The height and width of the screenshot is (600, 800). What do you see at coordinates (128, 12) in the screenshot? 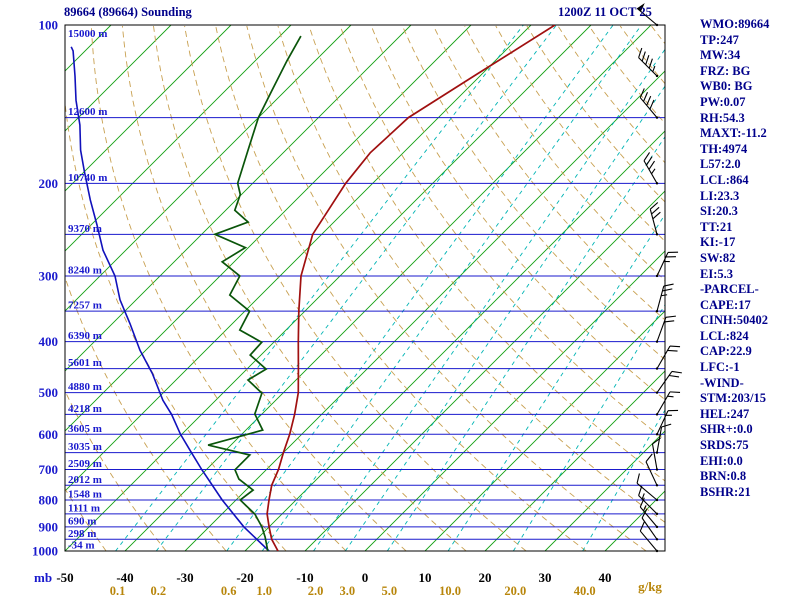
I see `station-title: 89664 (89664) Sounding` at bounding box center [128, 12].